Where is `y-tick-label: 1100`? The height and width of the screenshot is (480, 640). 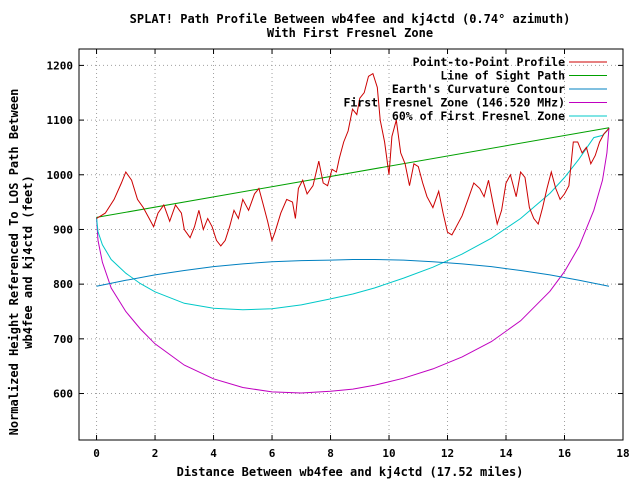
y-tick-label: 1100 is located at coordinates (60, 120).